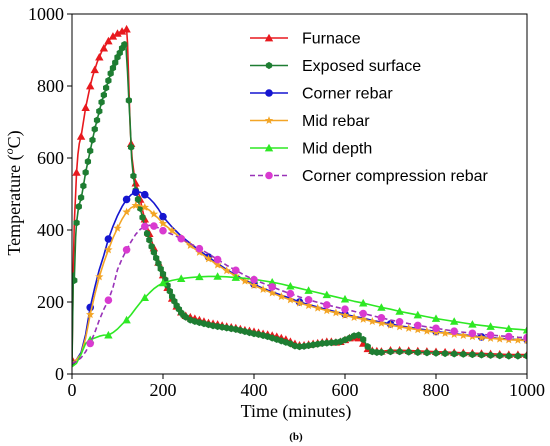  Describe the element at coordinates (14, 204) in the screenshot. I see `y-axis-title-main: Temperature (` at that location.